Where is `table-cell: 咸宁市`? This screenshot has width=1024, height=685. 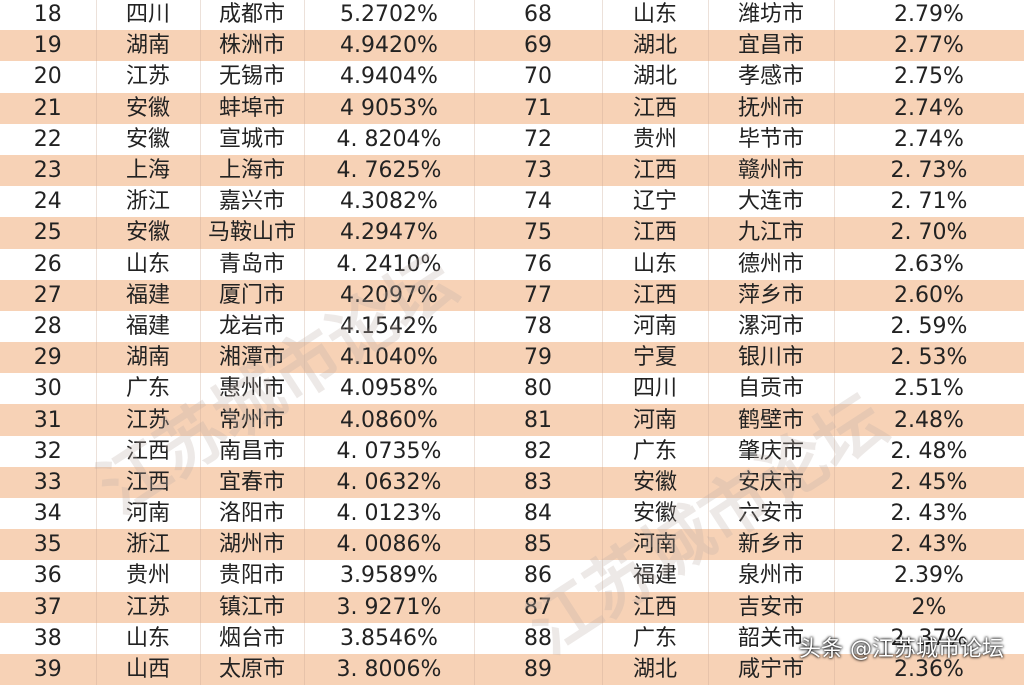
table-cell: 咸宁市 is located at coordinates (771, 669).